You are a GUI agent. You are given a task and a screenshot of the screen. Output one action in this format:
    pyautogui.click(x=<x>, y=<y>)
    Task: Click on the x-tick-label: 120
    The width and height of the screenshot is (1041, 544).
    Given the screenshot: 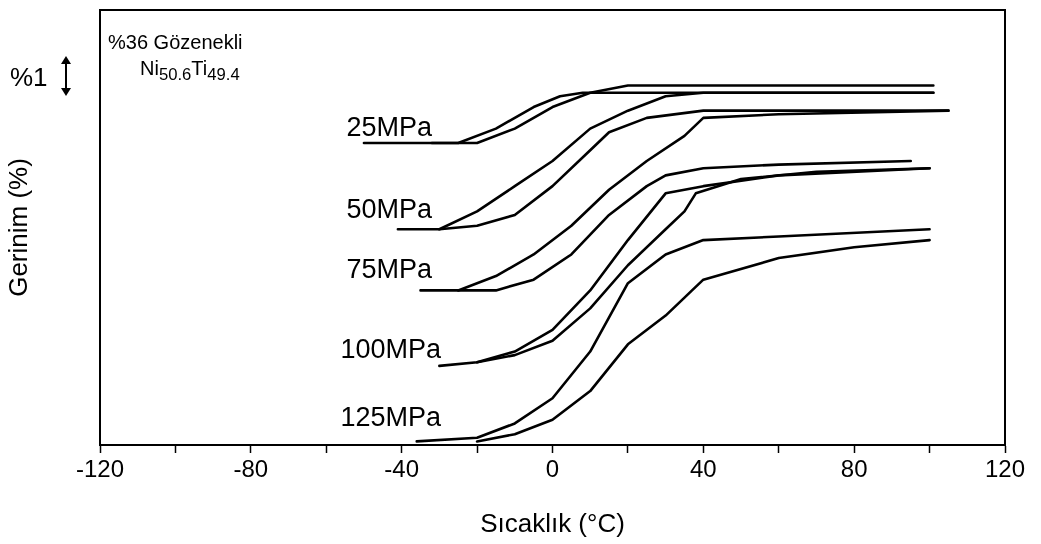 What is the action you would take?
    pyautogui.click(x=1005, y=469)
    